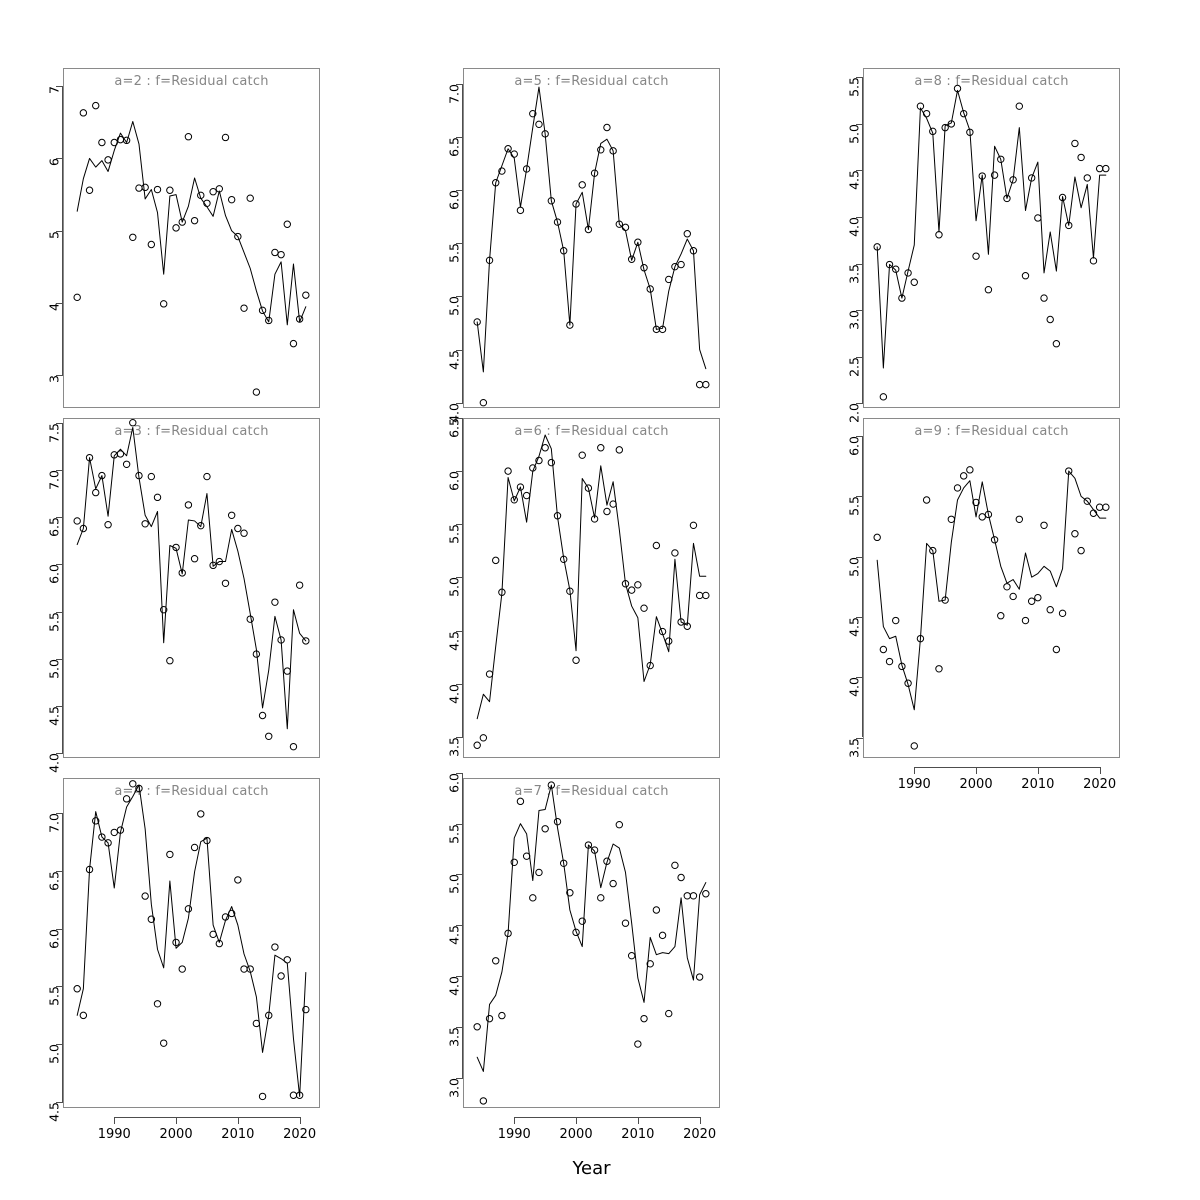  Describe the element at coordinates (591, 577) in the screenshot. I see `fitted-line` at that location.